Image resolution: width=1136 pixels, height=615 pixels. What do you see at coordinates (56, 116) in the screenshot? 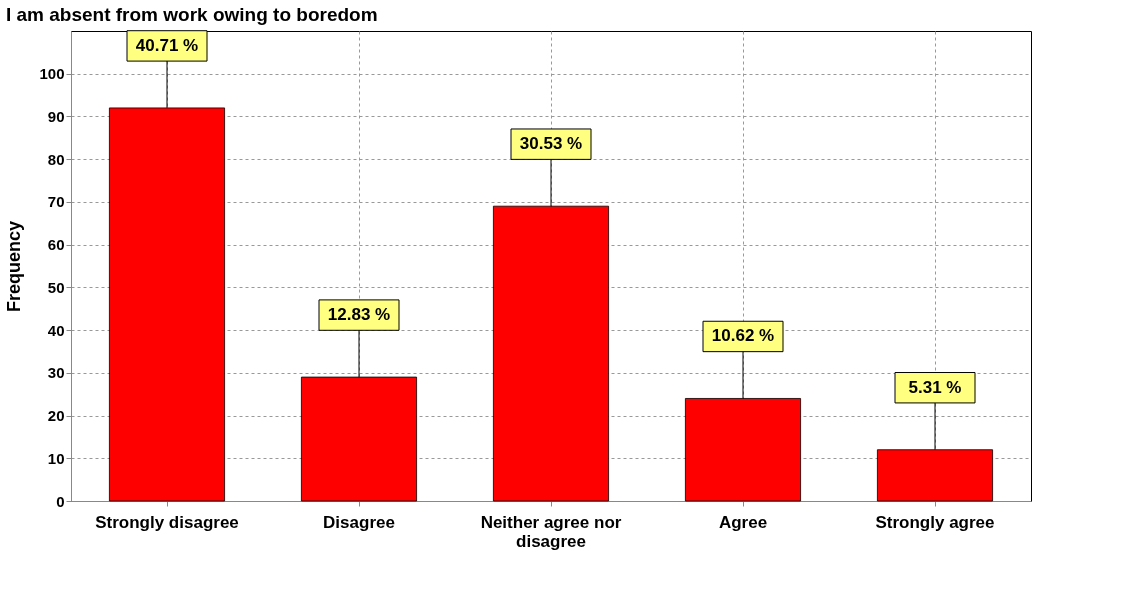
I see `y-tick-label: 90` at bounding box center [56, 116].